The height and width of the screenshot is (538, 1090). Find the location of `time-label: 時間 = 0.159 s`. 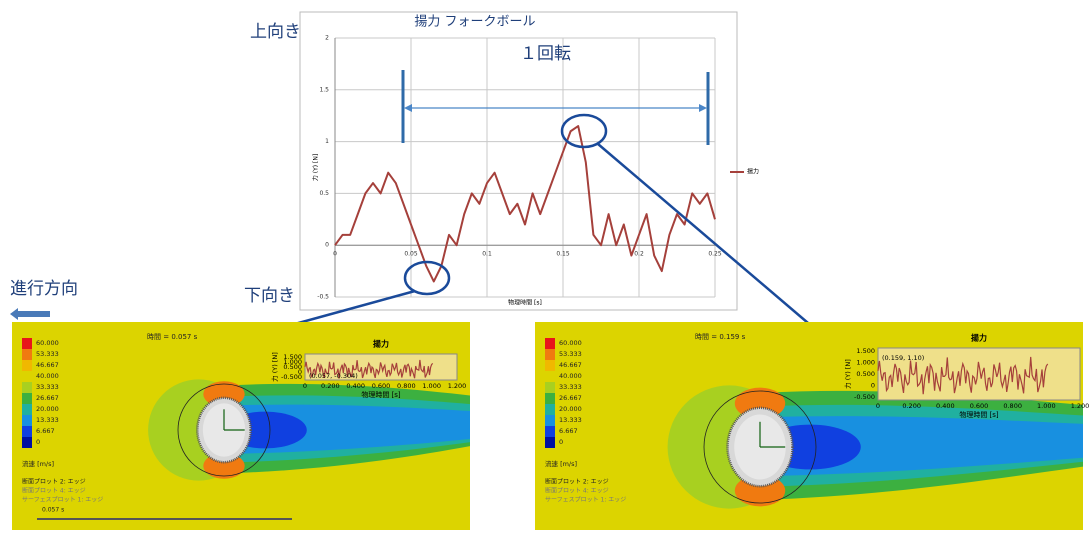

time-label: 時間 = 0.159 s is located at coordinates (720, 337).